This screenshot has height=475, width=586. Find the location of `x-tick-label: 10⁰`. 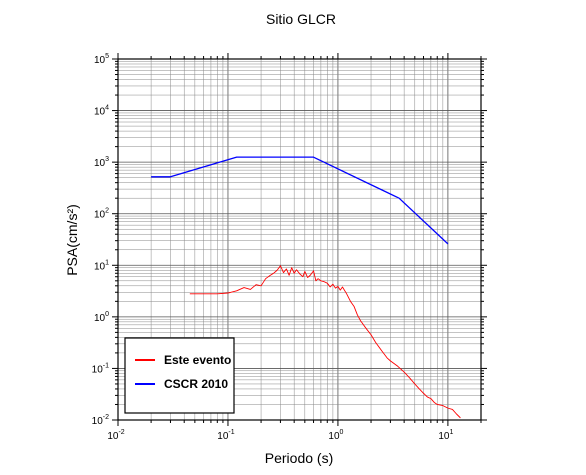

x-tick-label: 10⁰ is located at coordinates (335, 435).